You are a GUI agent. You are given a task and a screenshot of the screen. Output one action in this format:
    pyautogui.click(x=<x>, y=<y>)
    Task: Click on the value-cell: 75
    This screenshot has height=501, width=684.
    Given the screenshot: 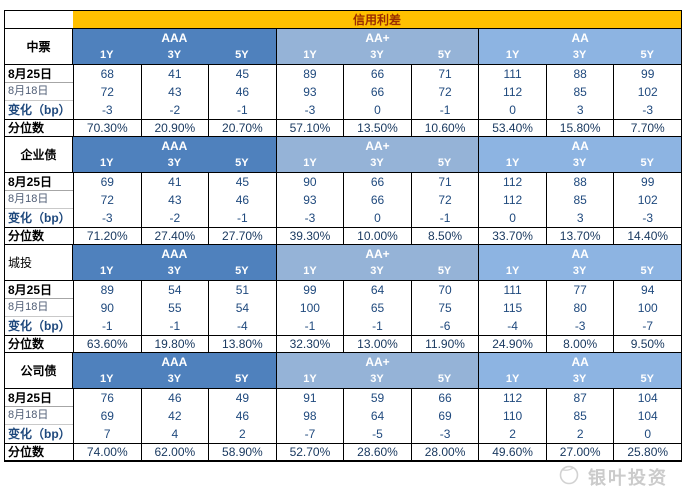 What is the action you would take?
    pyautogui.click(x=444, y=308)
    